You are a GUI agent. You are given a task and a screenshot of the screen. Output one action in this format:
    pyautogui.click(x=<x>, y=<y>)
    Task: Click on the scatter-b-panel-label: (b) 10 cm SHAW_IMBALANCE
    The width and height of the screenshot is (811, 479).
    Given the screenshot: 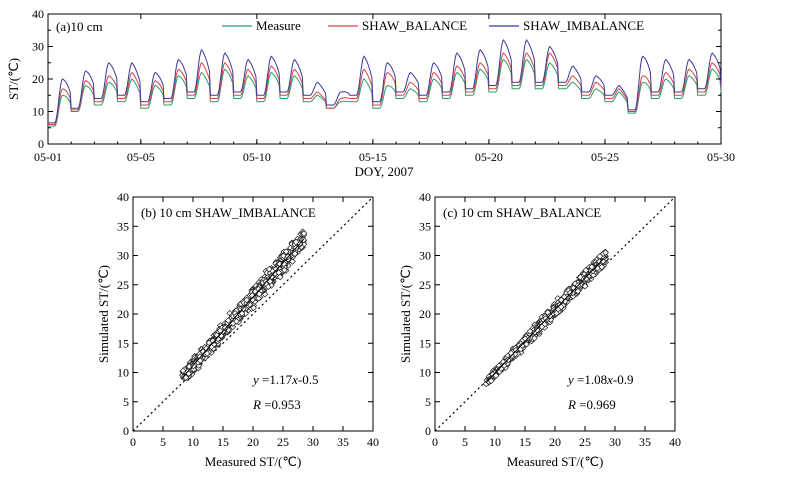 What is the action you would take?
    pyautogui.click(x=228, y=212)
    